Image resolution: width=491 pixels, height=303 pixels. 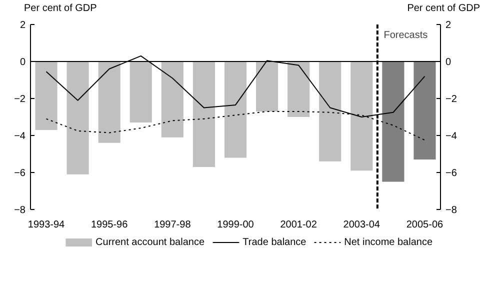 What do you see at coordinates (425, 225) in the screenshot?
I see `x-tick-label: 2005-06` at bounding box center [425, 225].